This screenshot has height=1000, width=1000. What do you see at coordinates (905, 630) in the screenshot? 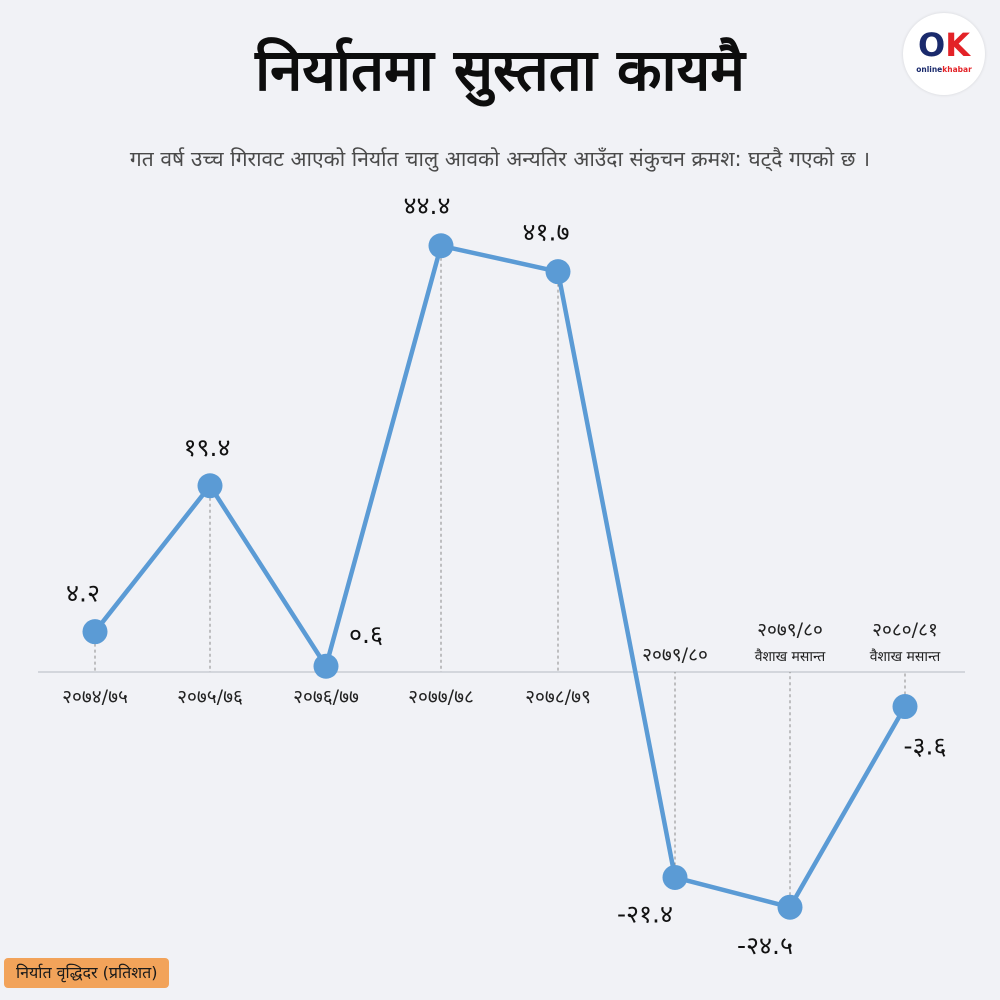
I see `x-tick-label-8-line-1: २०८०/८१` at bounding box center [905, 630].